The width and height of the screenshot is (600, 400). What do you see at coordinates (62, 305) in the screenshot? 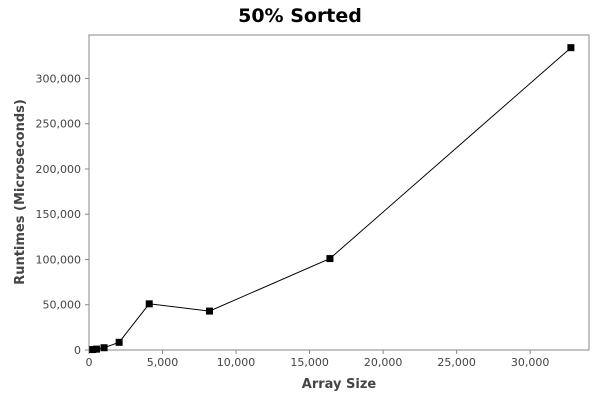
I see `y-tick-label: 50,000` at bounding box center [62, 305].